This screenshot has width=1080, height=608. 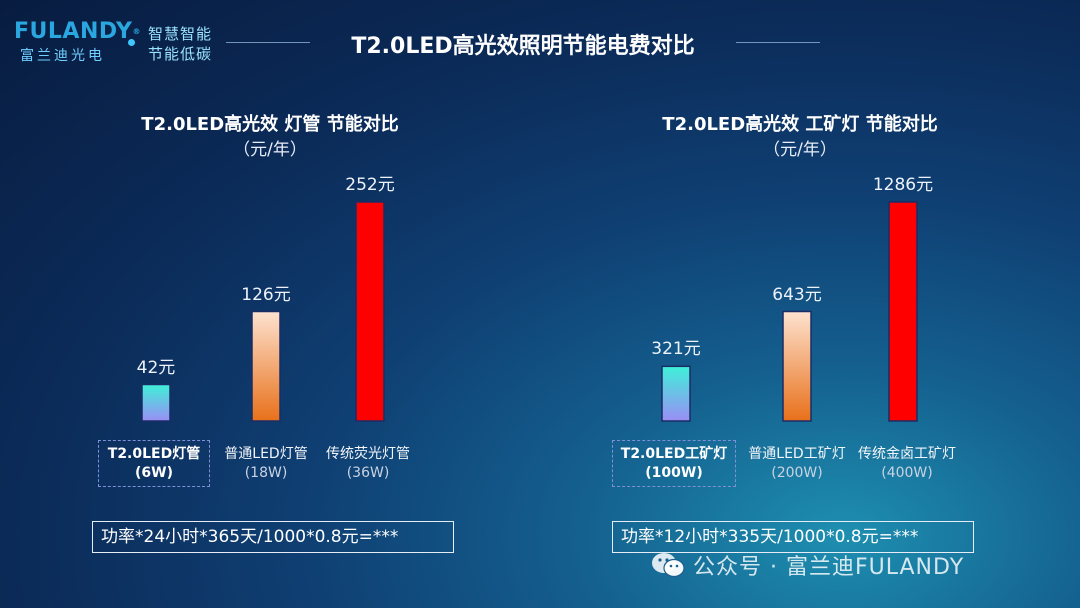 I want to click on bar-value-label: 126元, so click(x=266, y=294).